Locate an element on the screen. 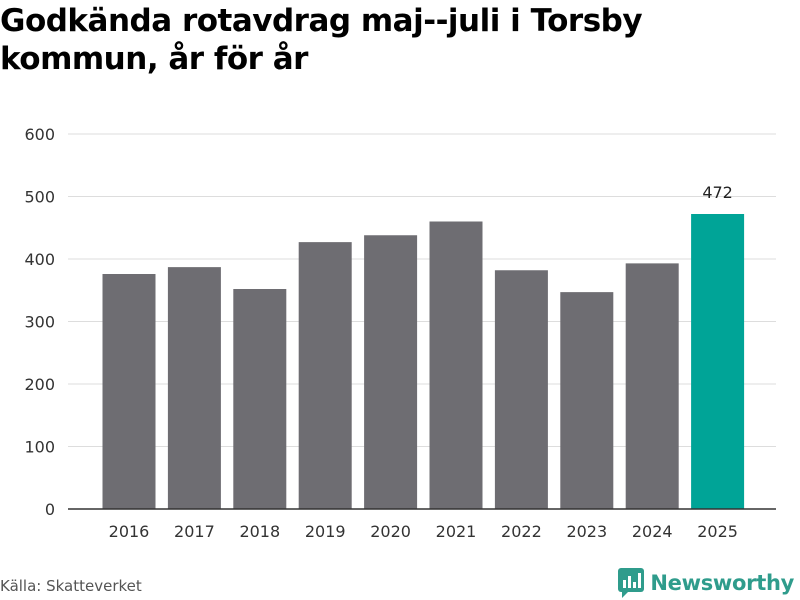 This screenshot has width=800, height=600. bar-2023 is located at coordinates (587, 400).